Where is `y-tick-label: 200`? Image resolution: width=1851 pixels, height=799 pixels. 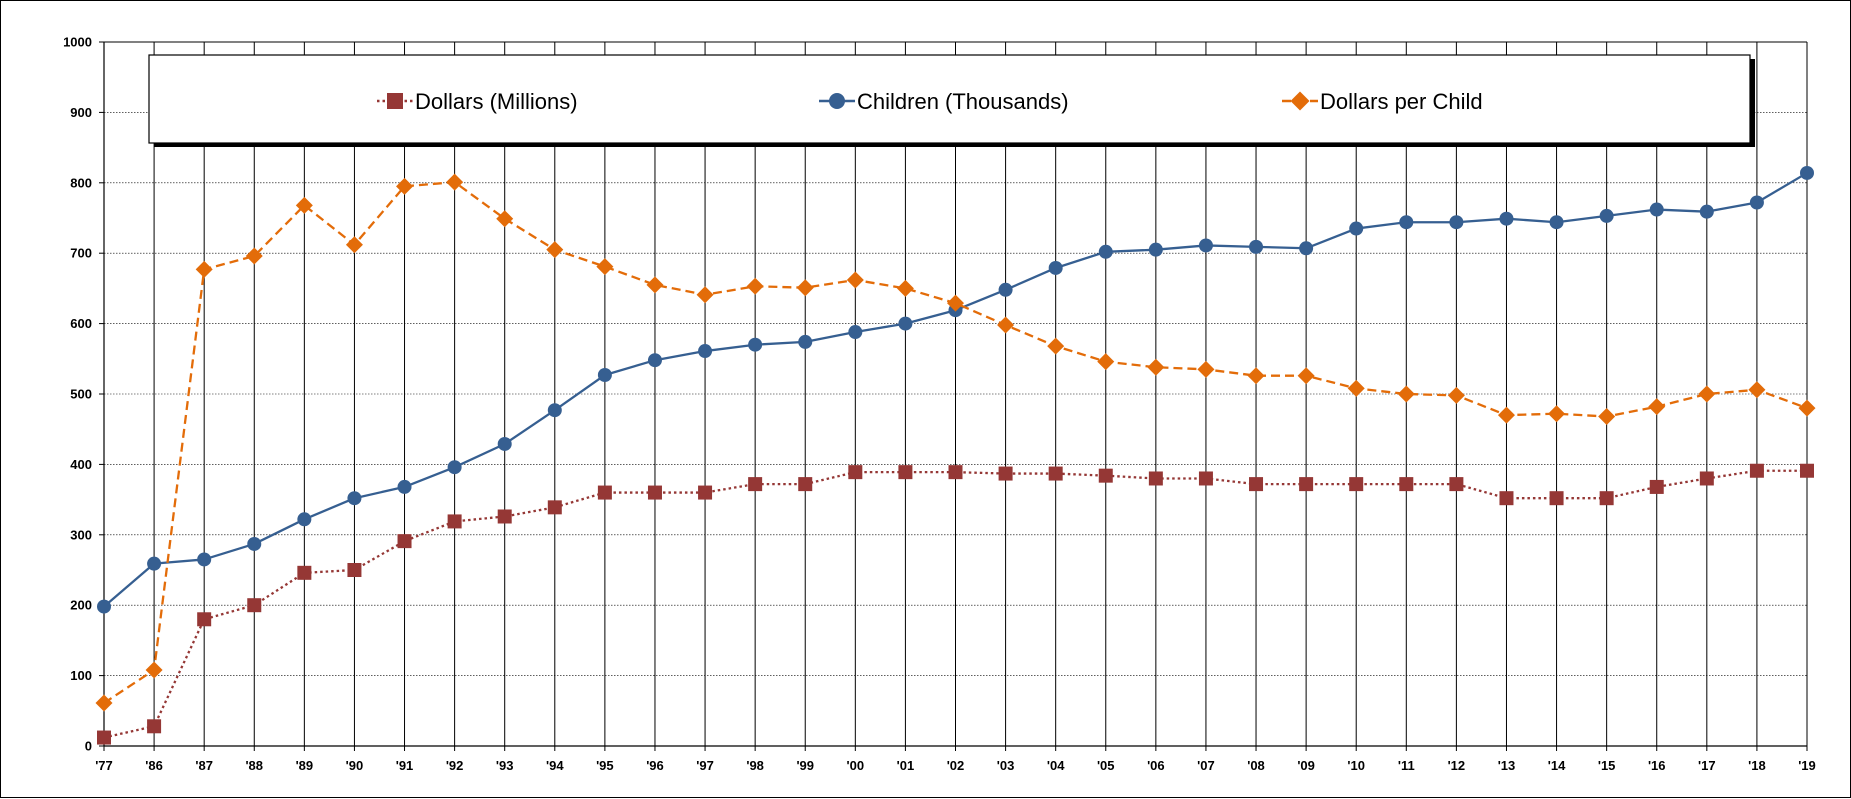
y-tick-label: 200 is located at coordinates (81, 605).